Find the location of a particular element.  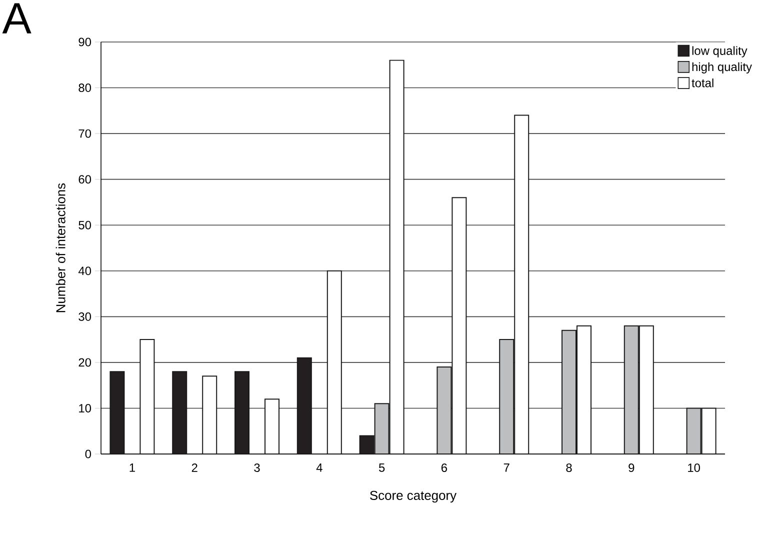

y-axis-title: Number of interactions is located at coordinates (61, 247).